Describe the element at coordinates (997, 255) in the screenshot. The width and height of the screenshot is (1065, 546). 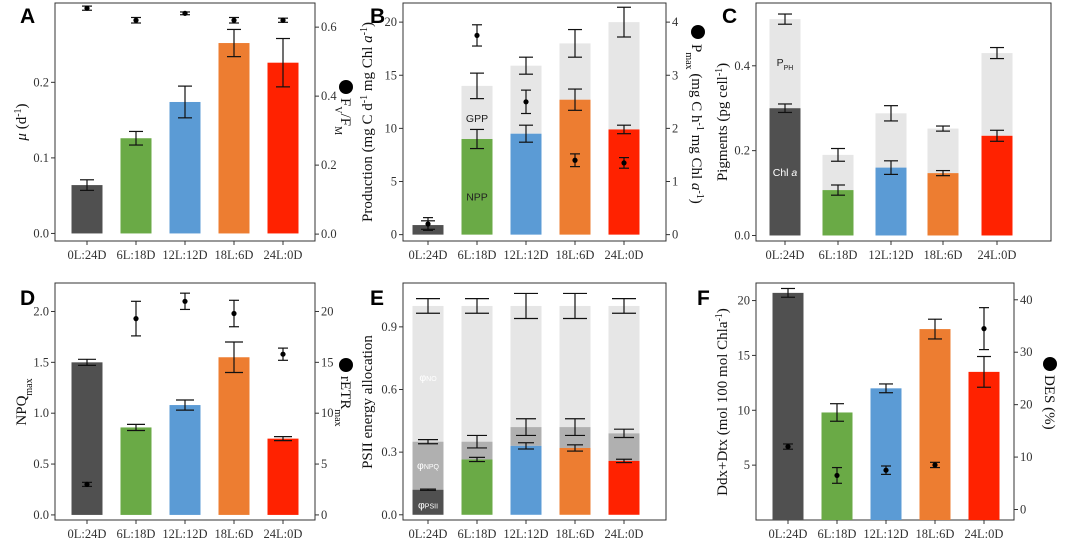
I see `panel-c-xtick-label-4: 24L:0D` at that location.